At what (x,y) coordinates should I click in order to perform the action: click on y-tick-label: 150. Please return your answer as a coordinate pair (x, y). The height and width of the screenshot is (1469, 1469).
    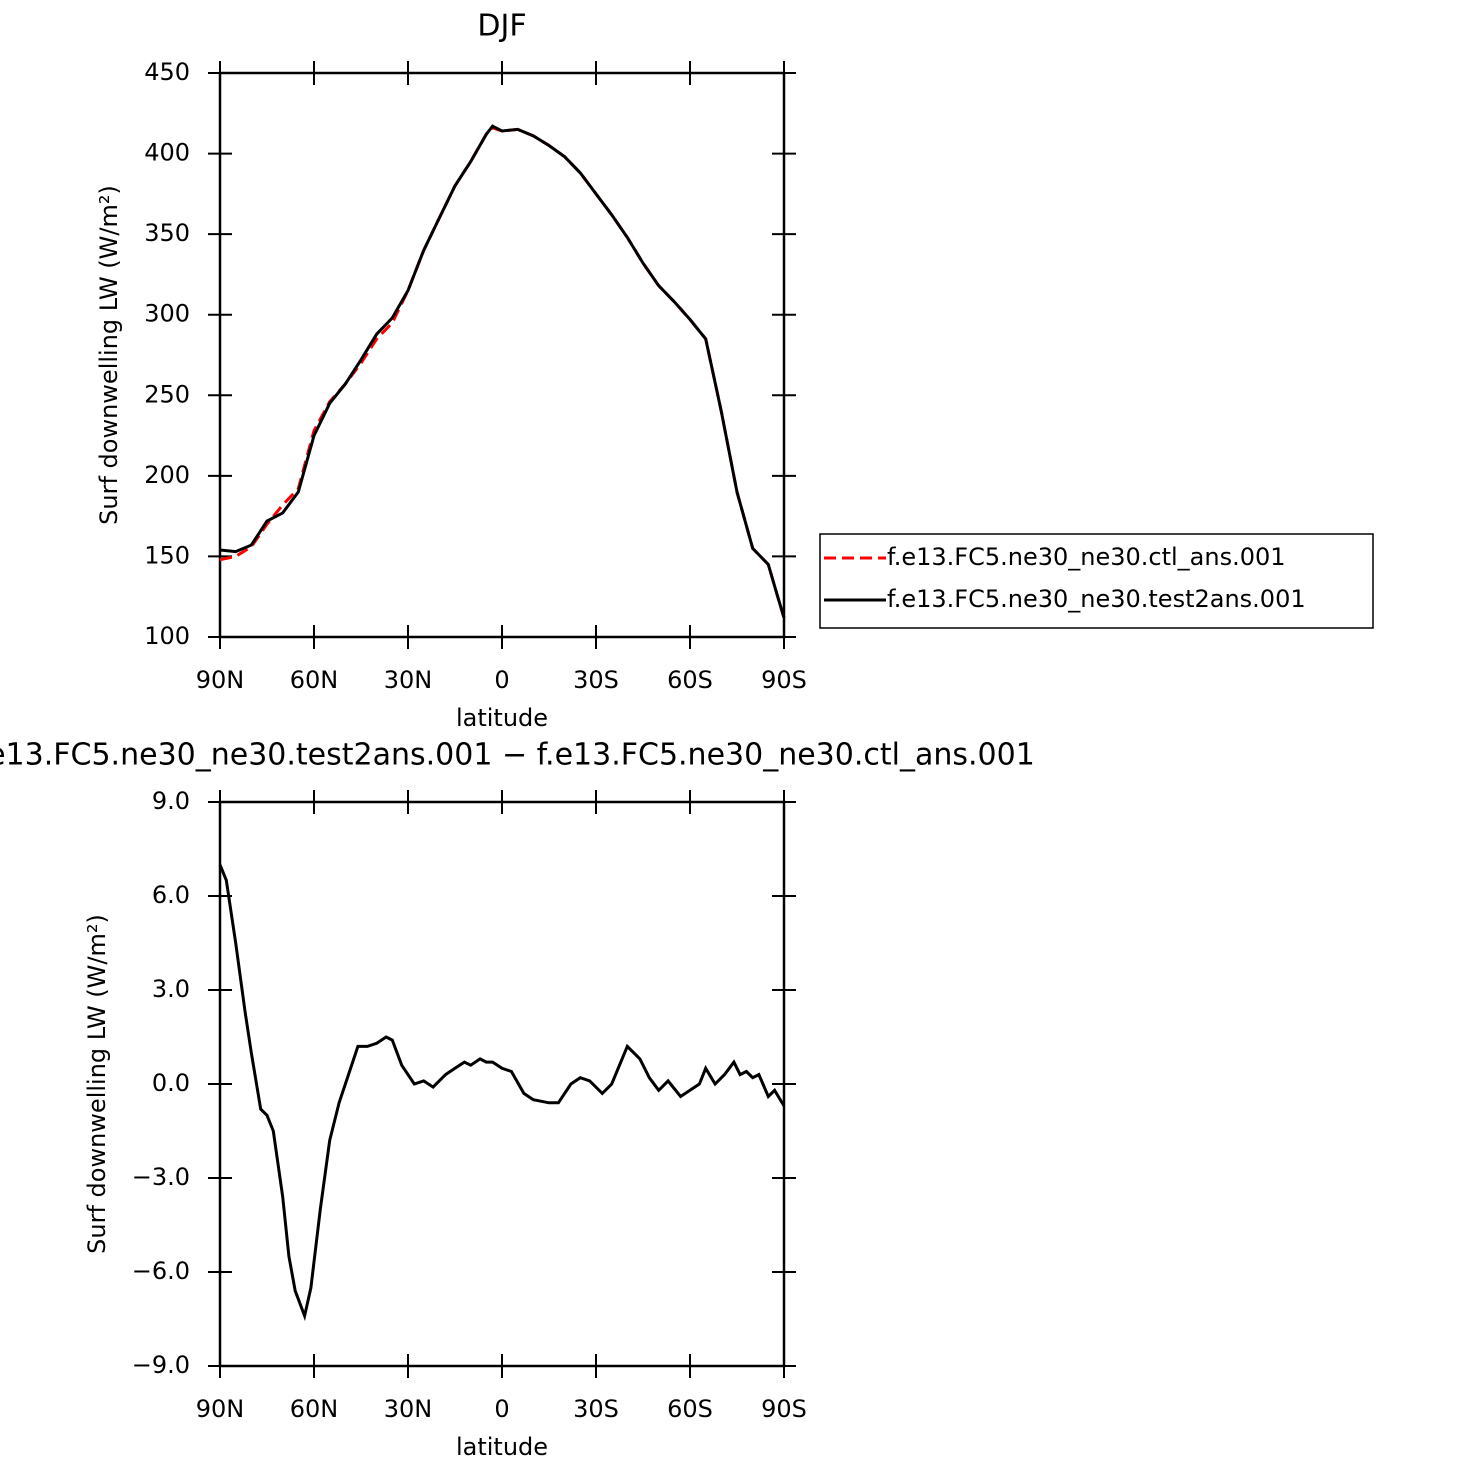
    Looking at the image, I should click on (167, 555).